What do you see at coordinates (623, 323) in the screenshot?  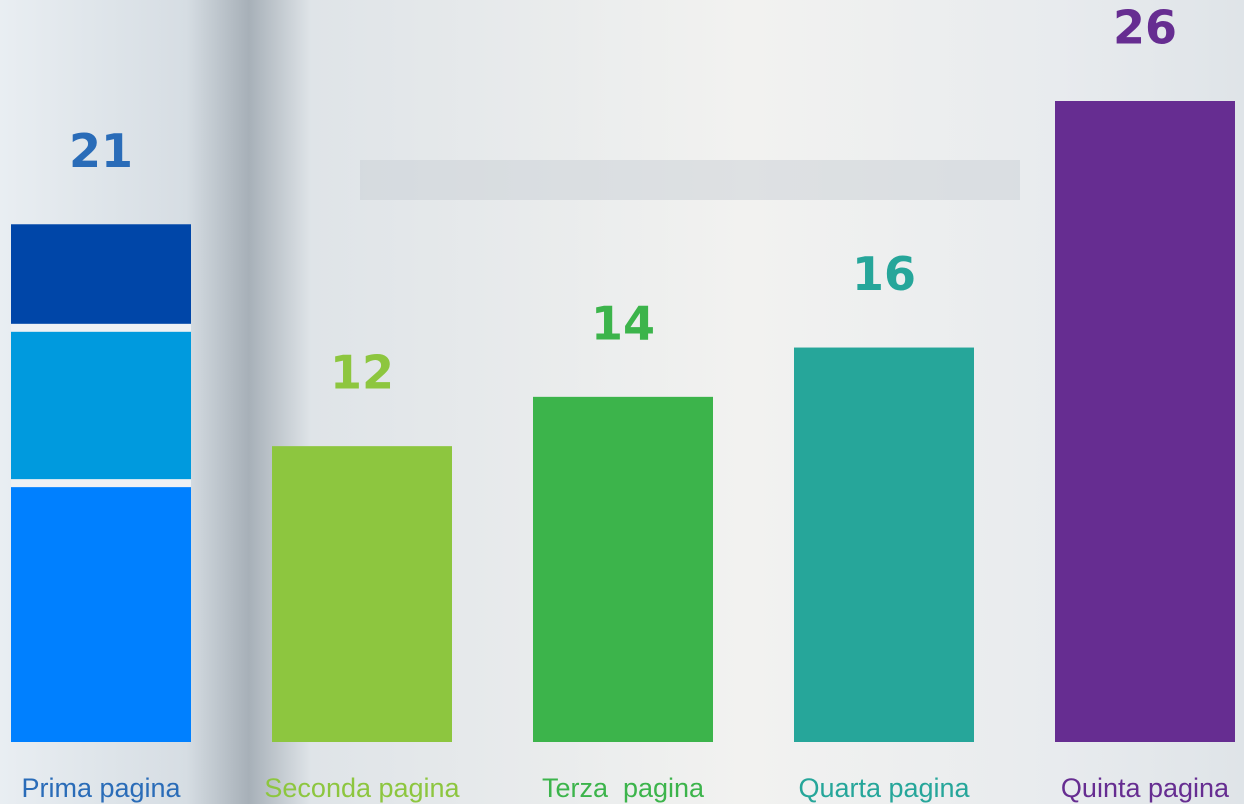 I see `value-label: 14` at bounding box center [623, 323].